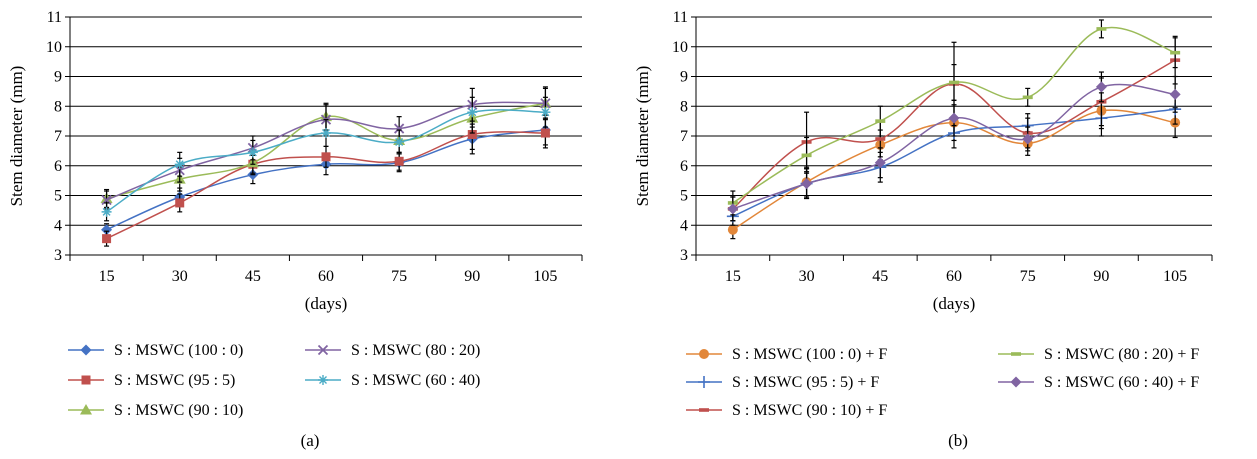  What do you see at coordinates (805, 382) in the screenshot?
I see `legend-label: S : MSWC (95 : 5) + F` at bounding box center [805, 382].